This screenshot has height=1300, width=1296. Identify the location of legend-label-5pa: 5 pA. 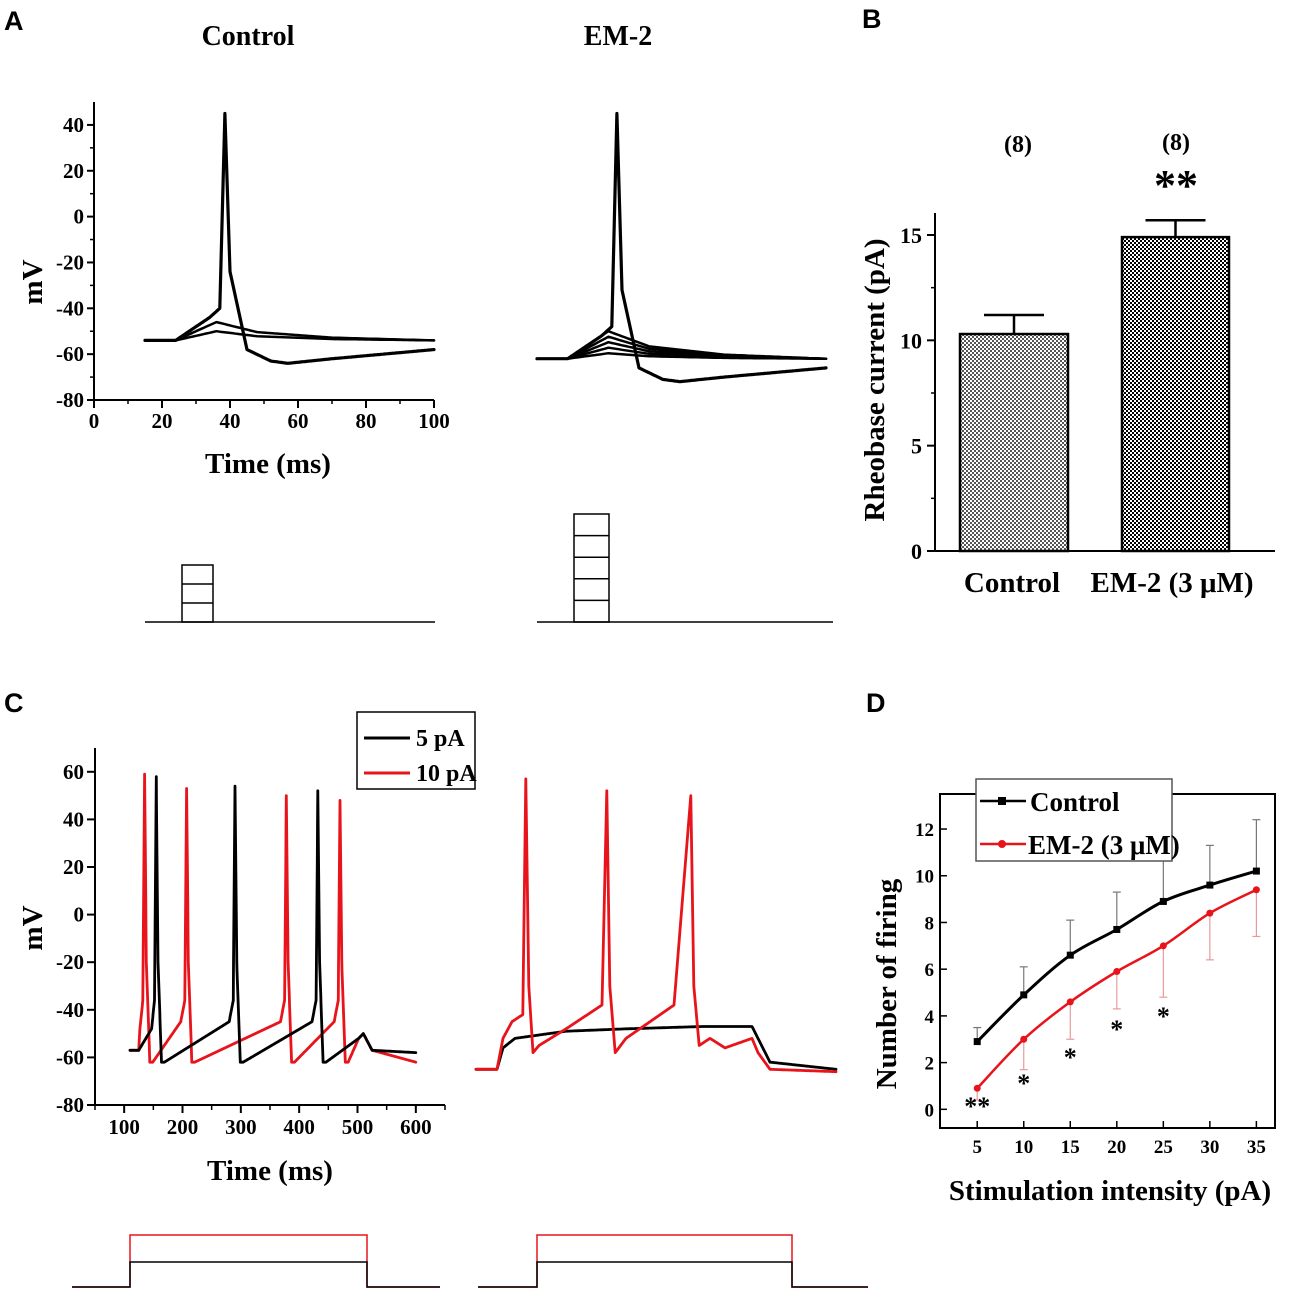
(440, 739).